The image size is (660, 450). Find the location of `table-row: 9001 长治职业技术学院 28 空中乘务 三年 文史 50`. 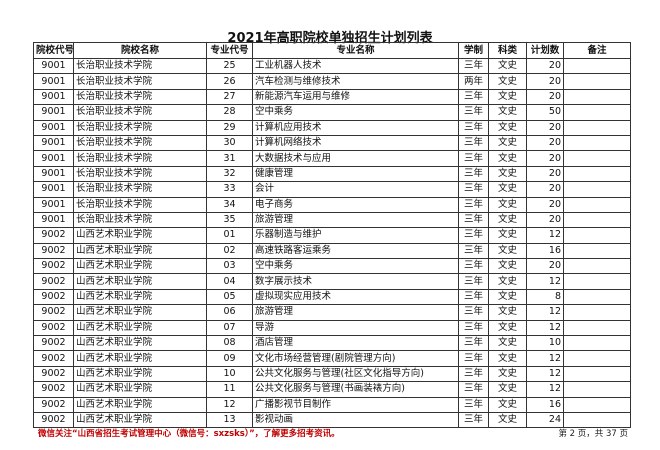

table-row: 9001 长治职业技术学院 28 空中乘务 三年 文史 50 is located at coordinates (332, 112).